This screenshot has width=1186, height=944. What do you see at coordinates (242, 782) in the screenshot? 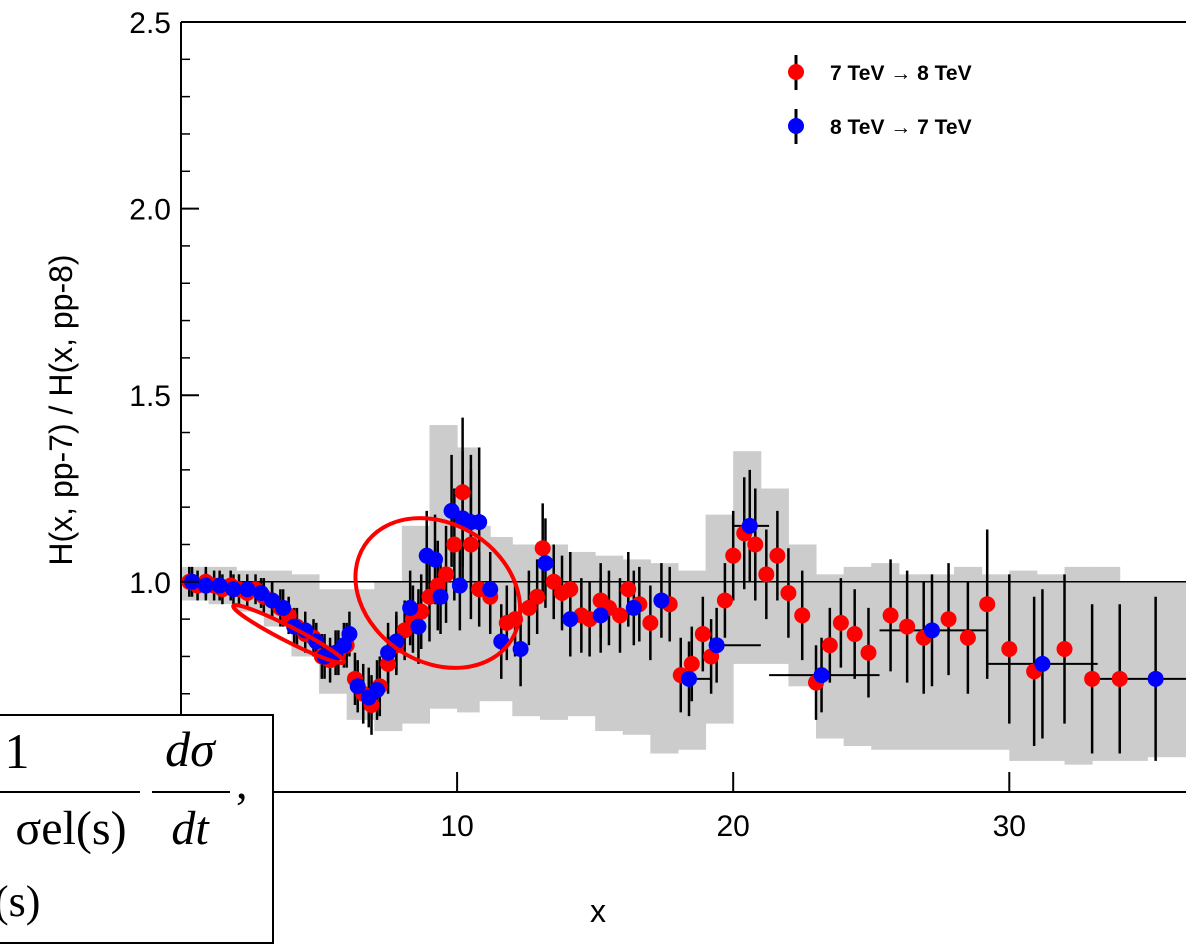
I see `formula-comma: ,` at bounding box center [242, 782].